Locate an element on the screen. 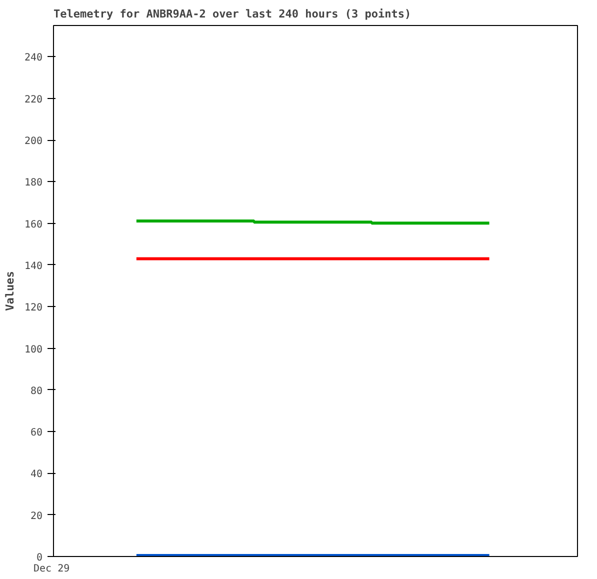  y-tick-label: 100 is located at coordinates (33, 350).